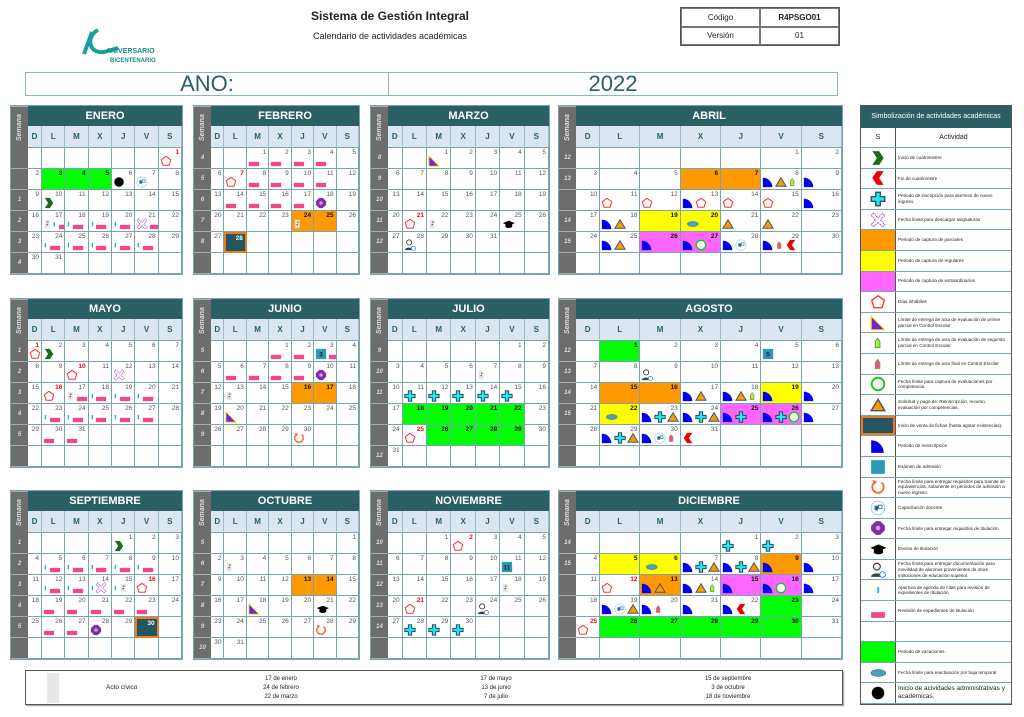 This screenshot has height=717, width=1024. Describe the element at coordinates (280, 393) in the screenshot. I see `day-cell: 15` at that location.